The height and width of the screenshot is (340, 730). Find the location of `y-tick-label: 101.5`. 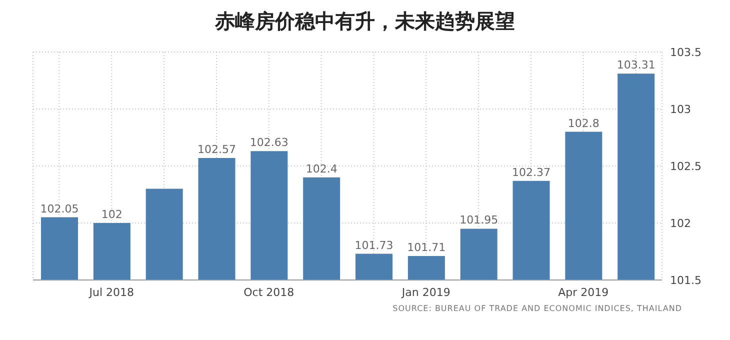

y-tick-label: 101.5 is located at coordinates (686, 280).